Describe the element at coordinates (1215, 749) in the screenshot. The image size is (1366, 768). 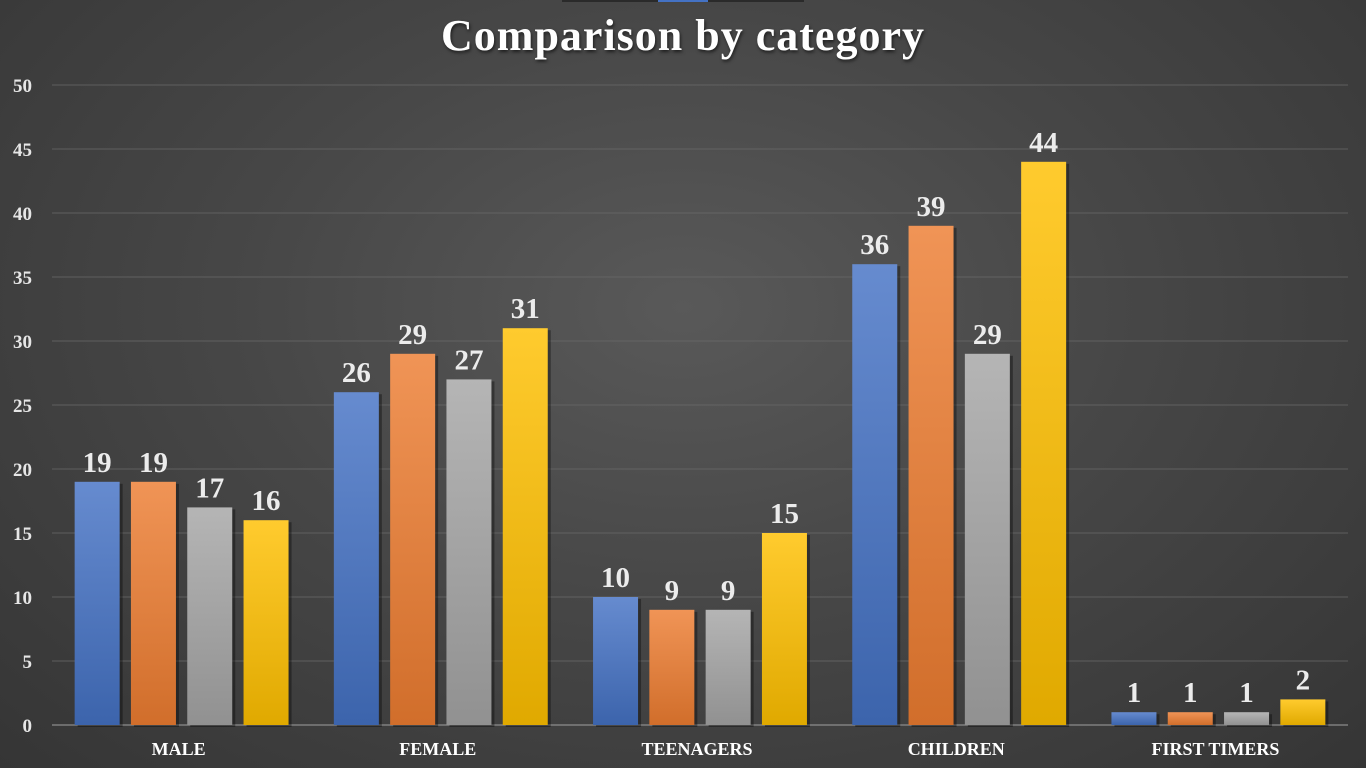
I see `x-tick-label: FIRST TIMERS` at that location.